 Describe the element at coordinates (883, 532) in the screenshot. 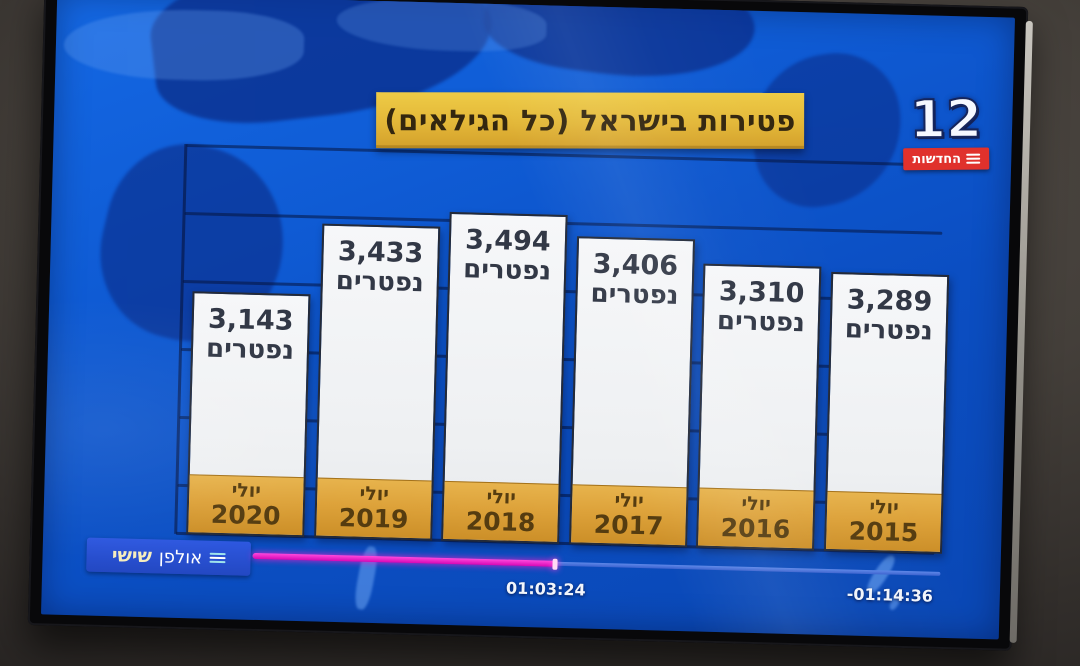

I see `bar-year: 2015` at that location.